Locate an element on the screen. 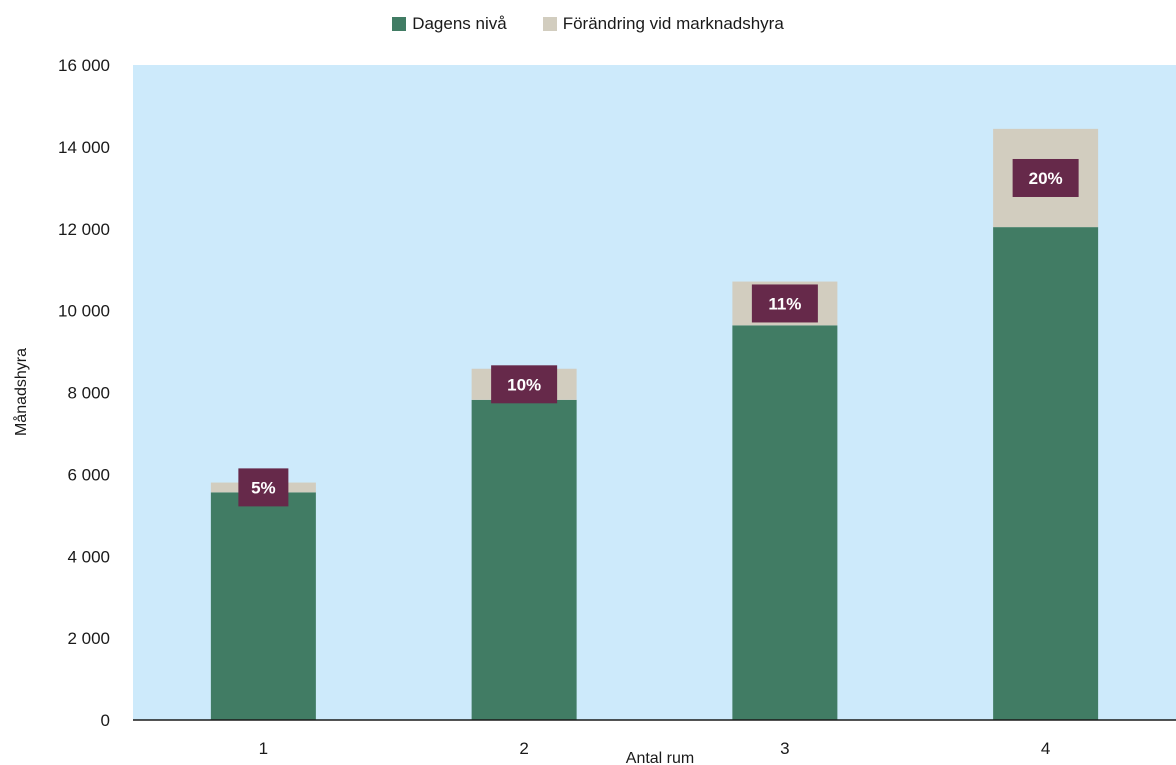 Image resolution: width=1176 pixels, height=765 pixels. y-tick-label: 10 000 is located at coordinates (84, 311).